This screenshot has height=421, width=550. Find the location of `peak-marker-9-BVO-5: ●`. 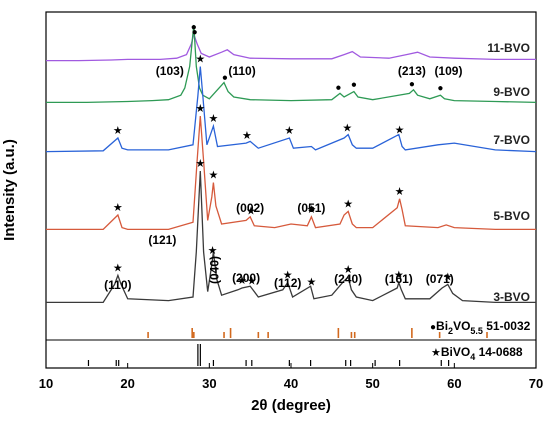

peak-marker-9-BVO-5: ● is located at coordinates (440, 88).